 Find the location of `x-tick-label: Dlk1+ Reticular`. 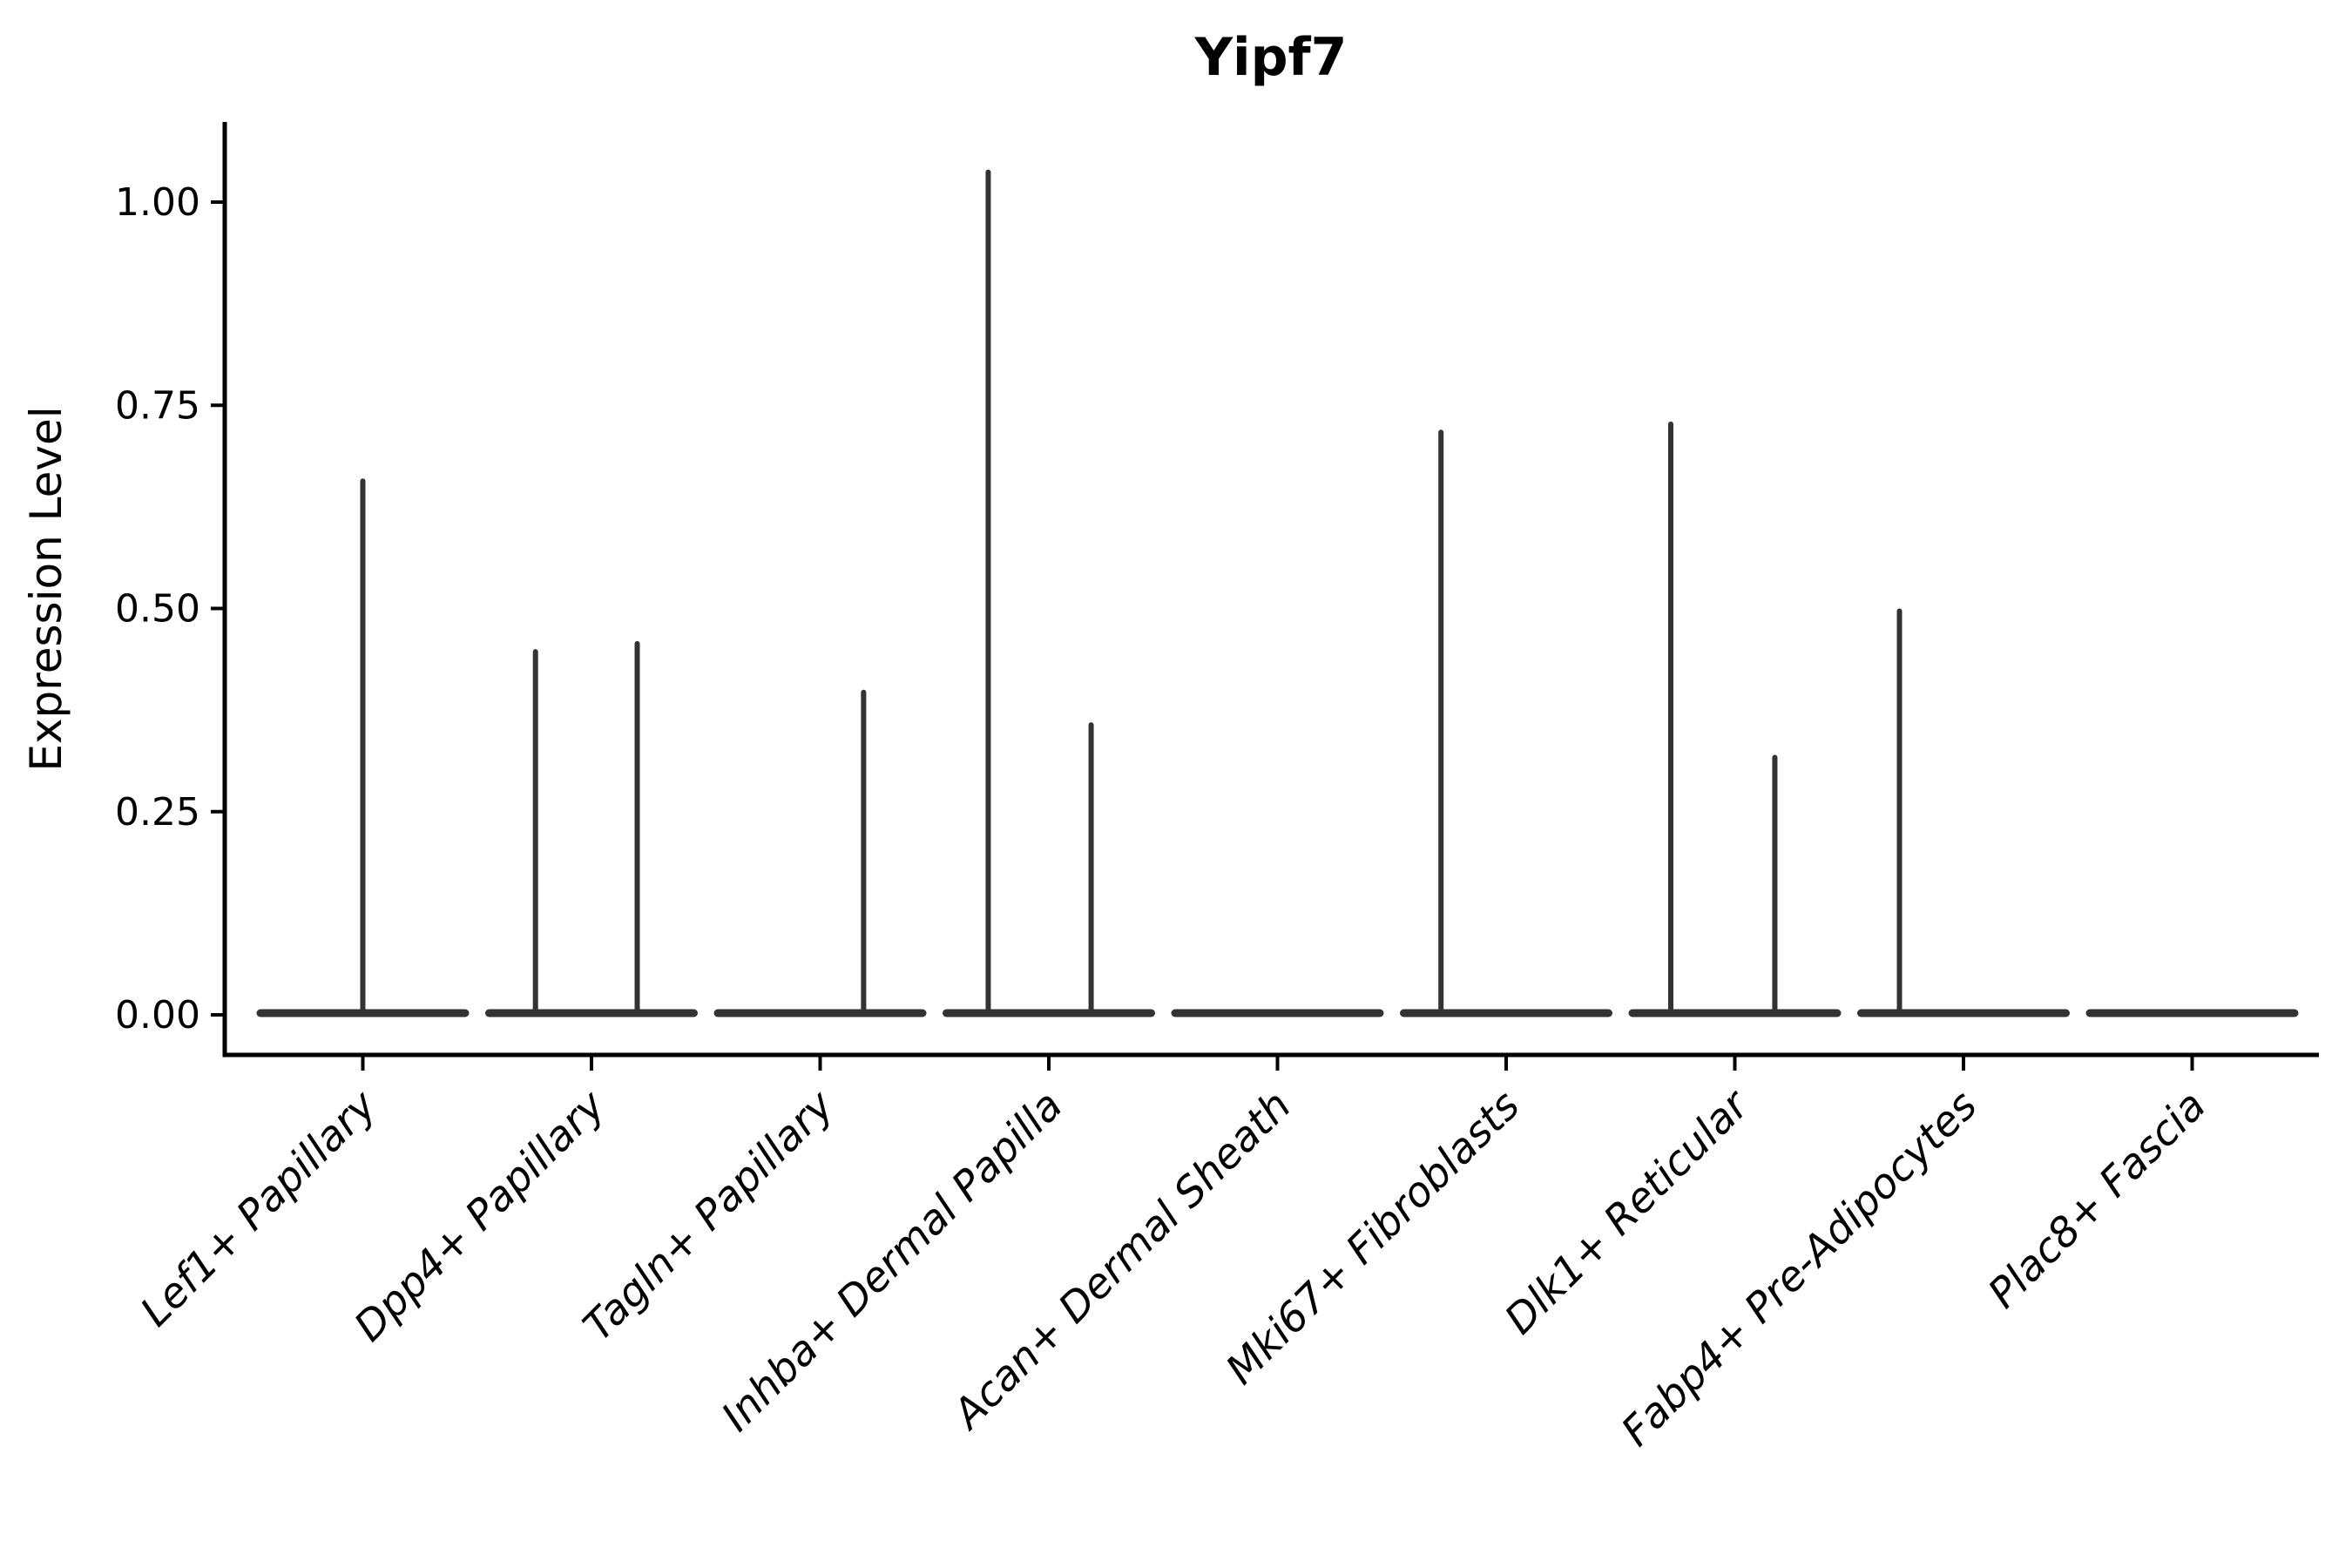

x-tick-label: Dlk1+ Reticular is located at coordinates (1628, 1212).